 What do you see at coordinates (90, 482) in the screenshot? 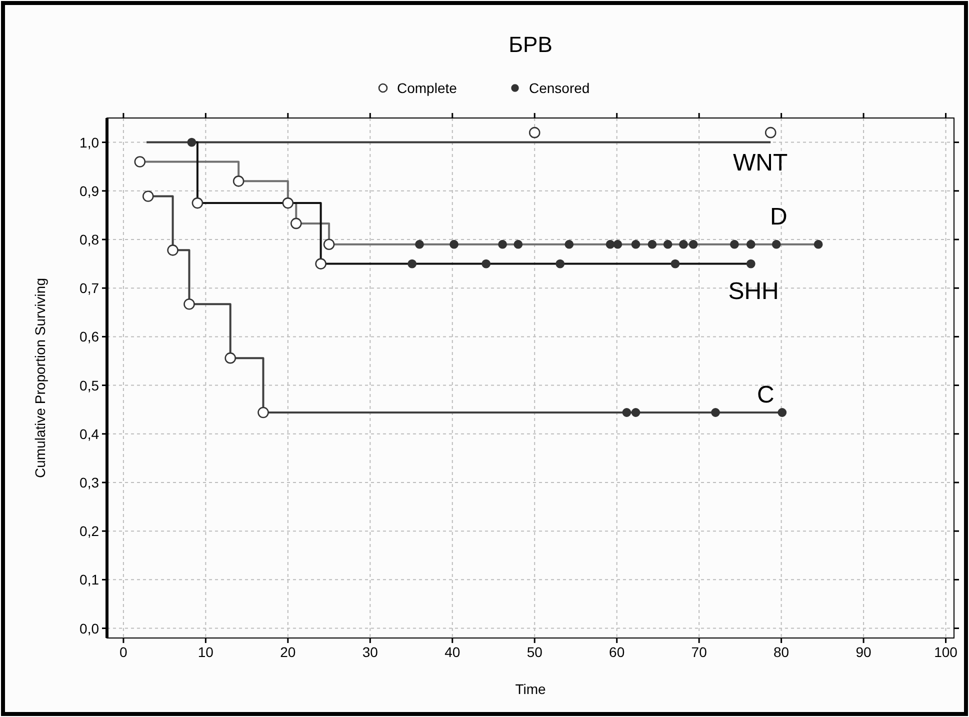
I see `y-tick-label: 0,3` at bounding box center [90, 482].